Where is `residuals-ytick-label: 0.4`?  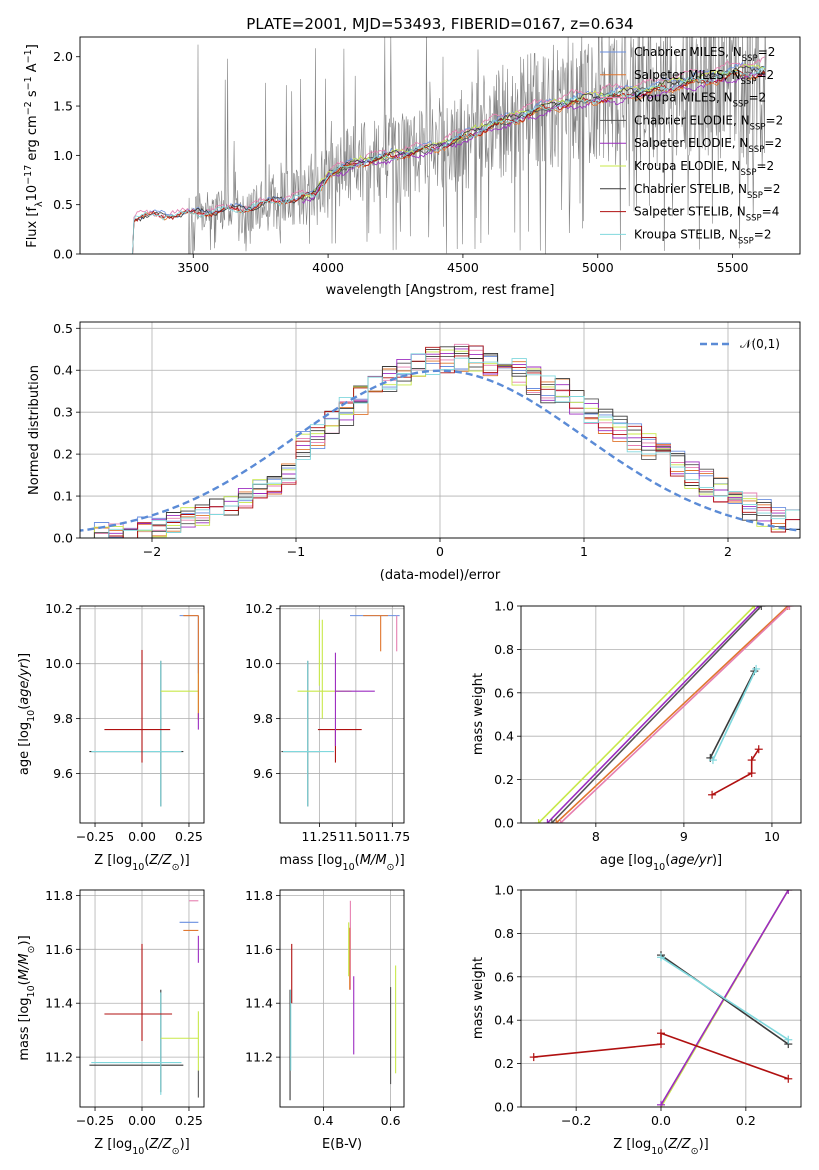
residuals-ytick-label: 0.4 is located at coordinates (63, 370).